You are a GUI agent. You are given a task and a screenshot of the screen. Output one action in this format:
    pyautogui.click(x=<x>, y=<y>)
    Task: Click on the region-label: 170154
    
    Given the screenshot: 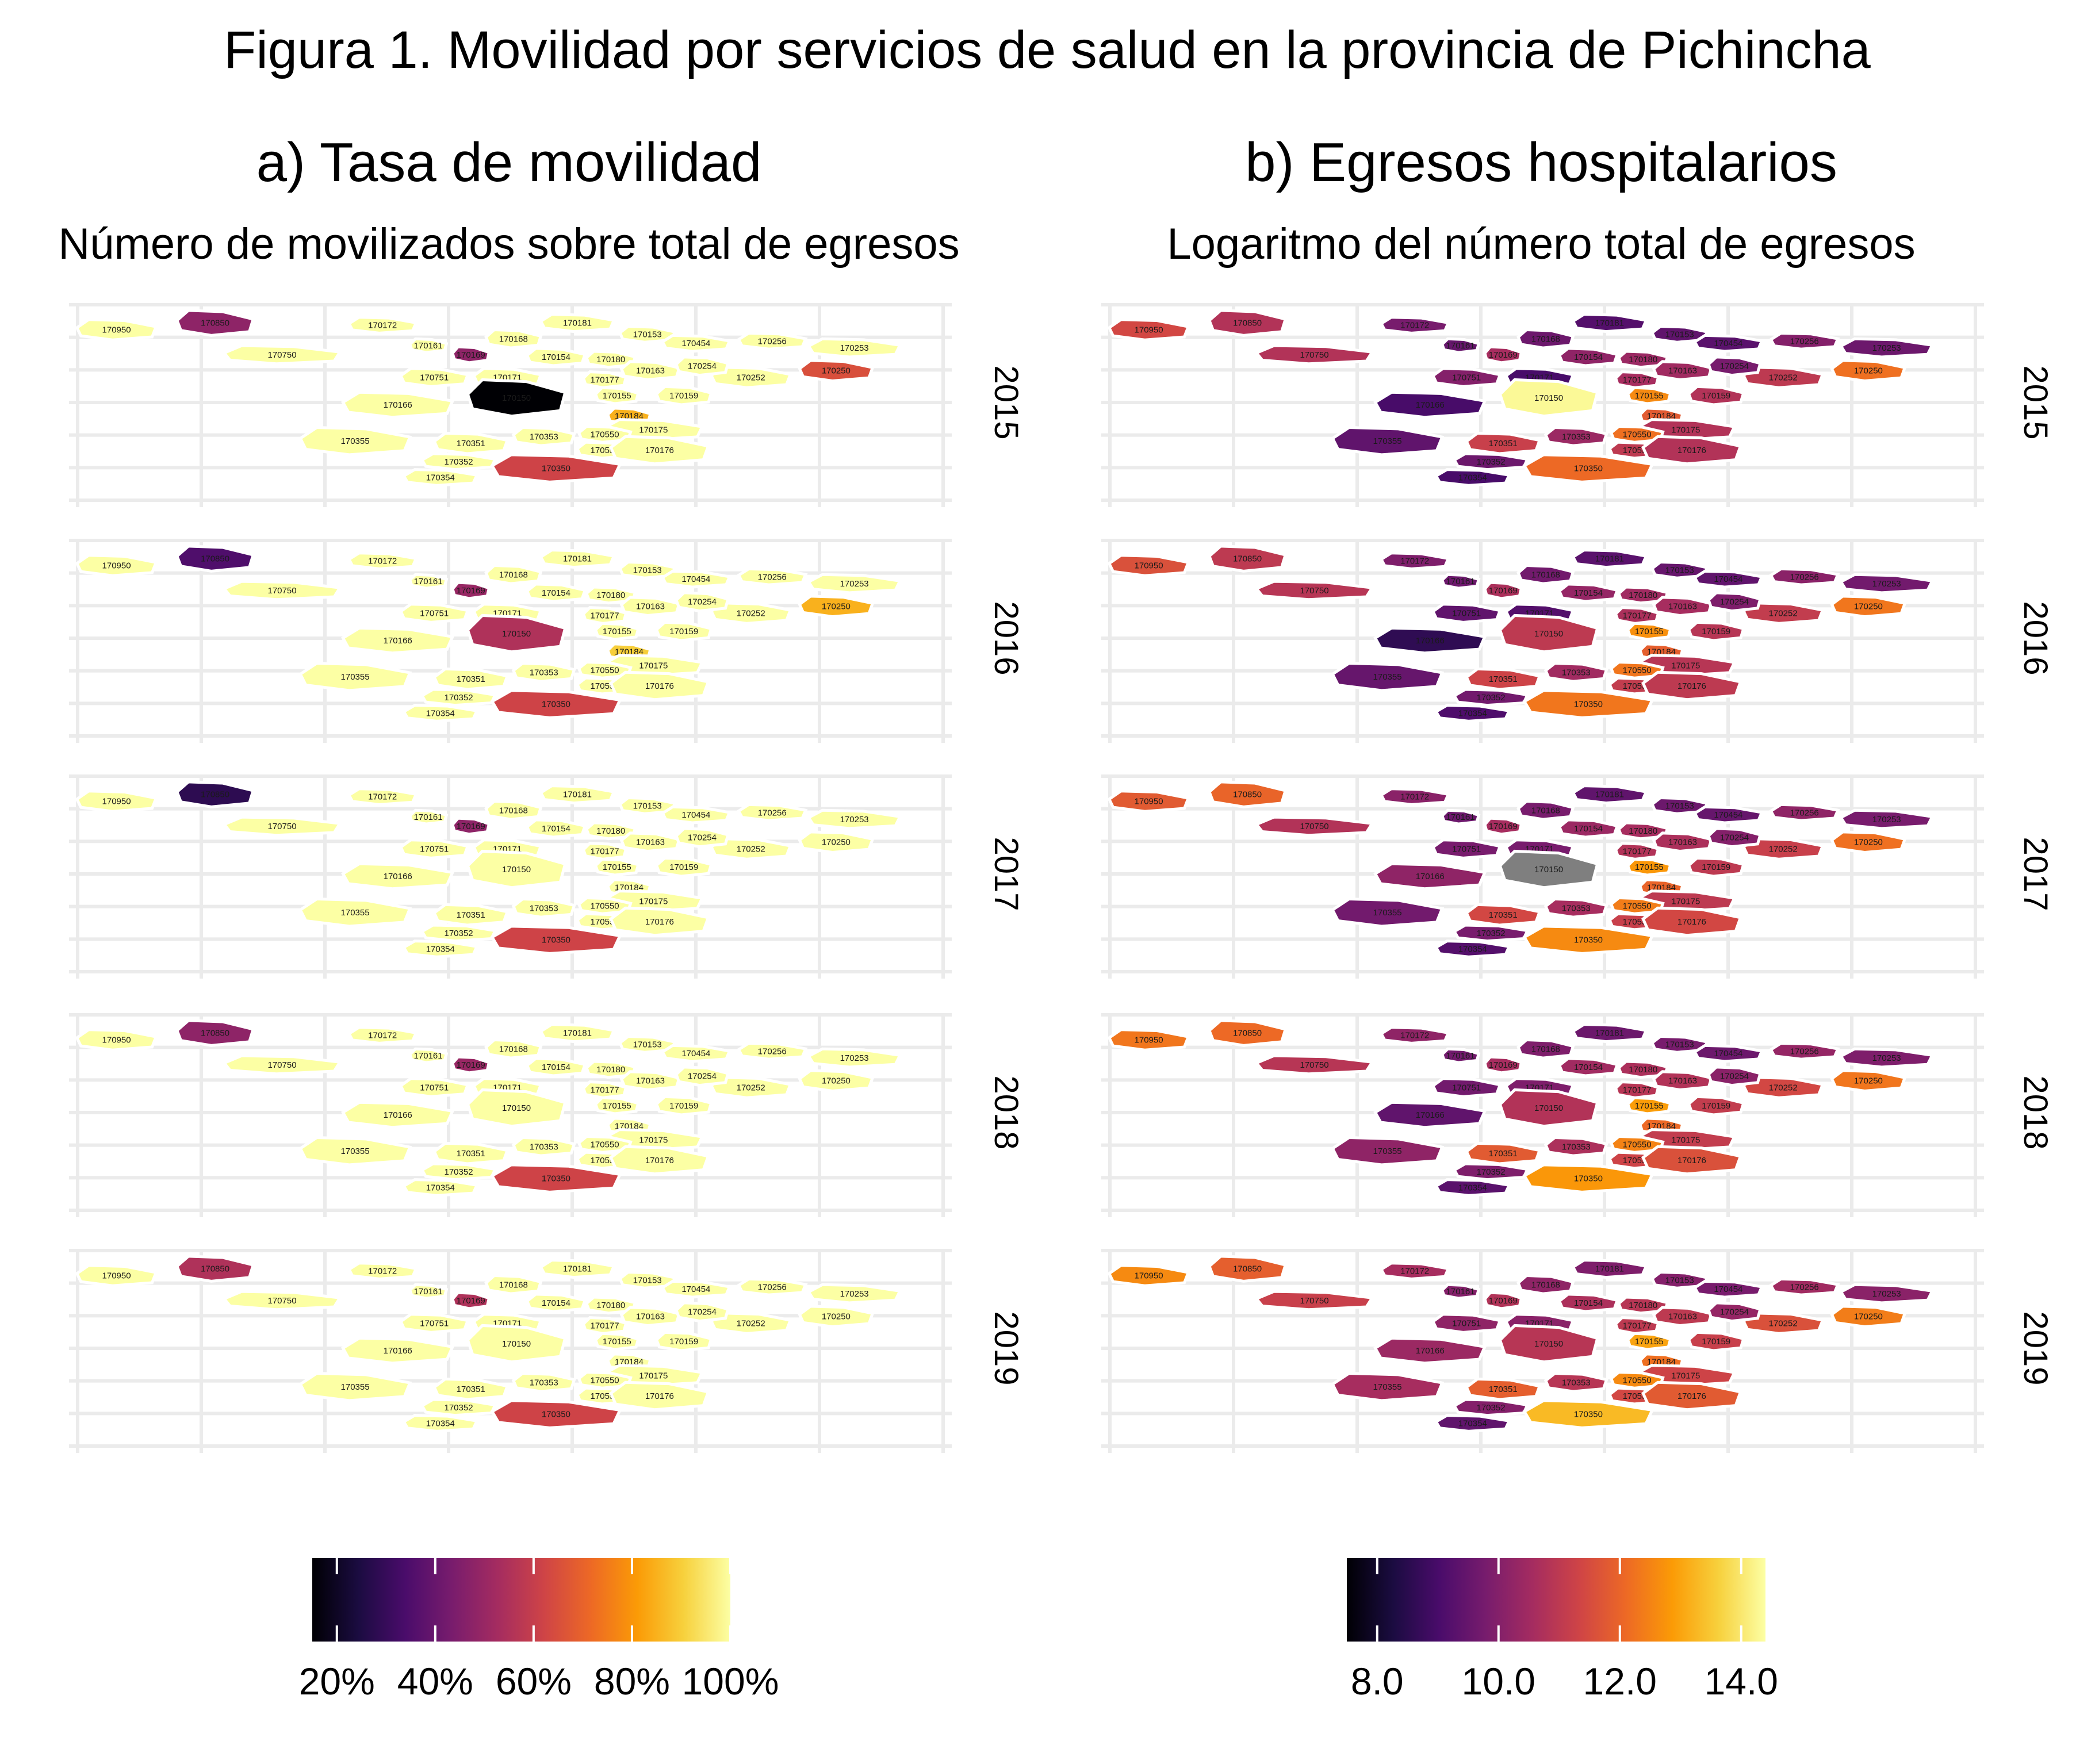 What is the action you would take?
    pyautogui.click(x=556, y=357)
    